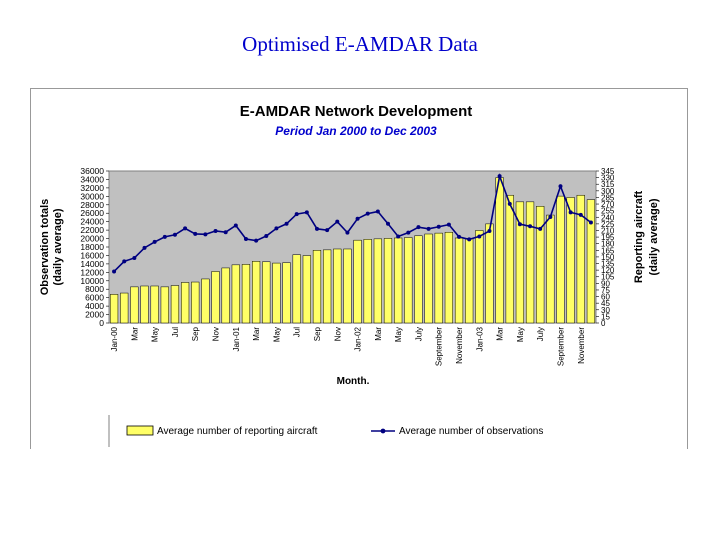 This screenshot has height=540, width=720. Describe the element at coordinates (353, 381) in the screenshot. I see `x-axis-label: Month.` at that location.